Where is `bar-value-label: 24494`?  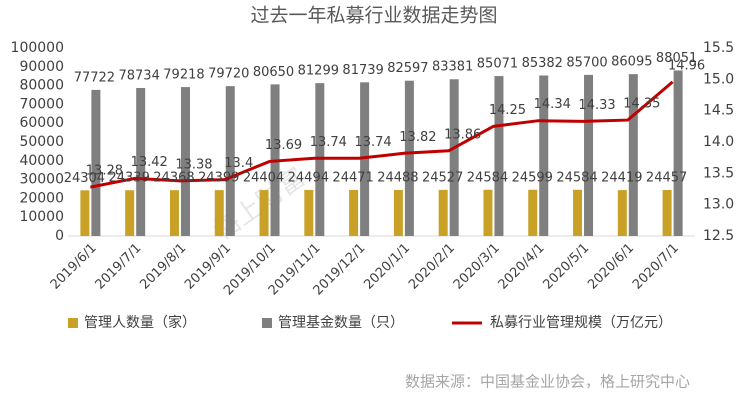
bar-value-label: 24494 is located at coordinates (308, 177).